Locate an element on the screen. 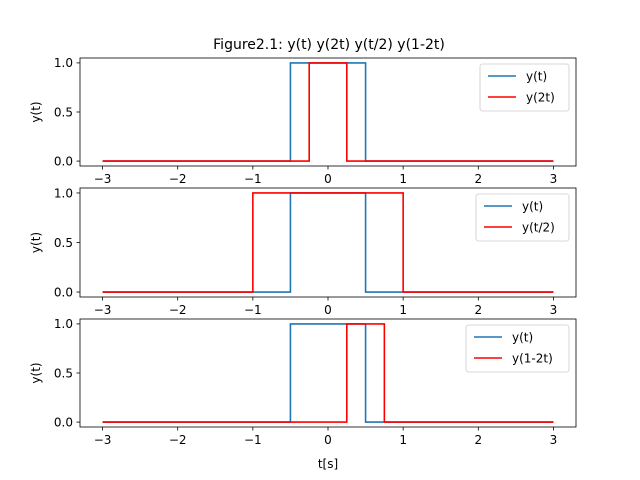 Image resolution: width=640 pixels, height=480 pixels. legend-box is located at coordinates (524, 87).